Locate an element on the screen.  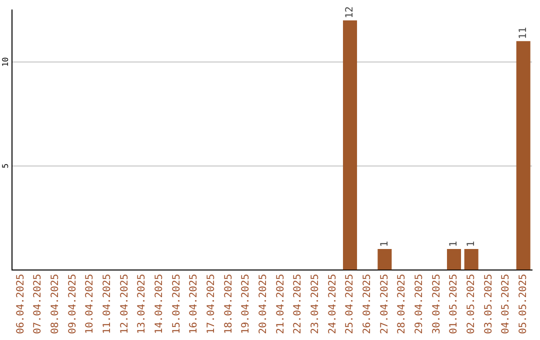
x-tick-label: 30.04.2025 is located at coordinates (436, 304).